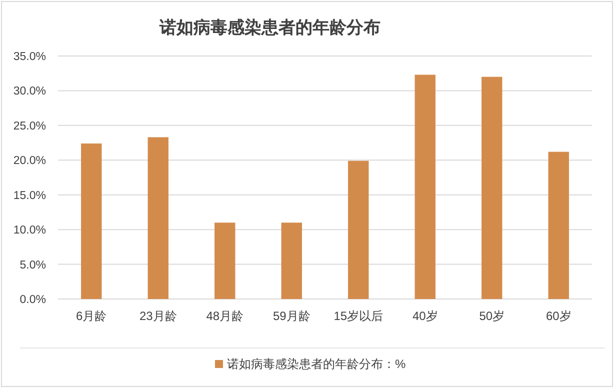  Describe the element at coordinates (33, 265) in the screenshot. I see `y-tick-label: 5.0%` at that location.